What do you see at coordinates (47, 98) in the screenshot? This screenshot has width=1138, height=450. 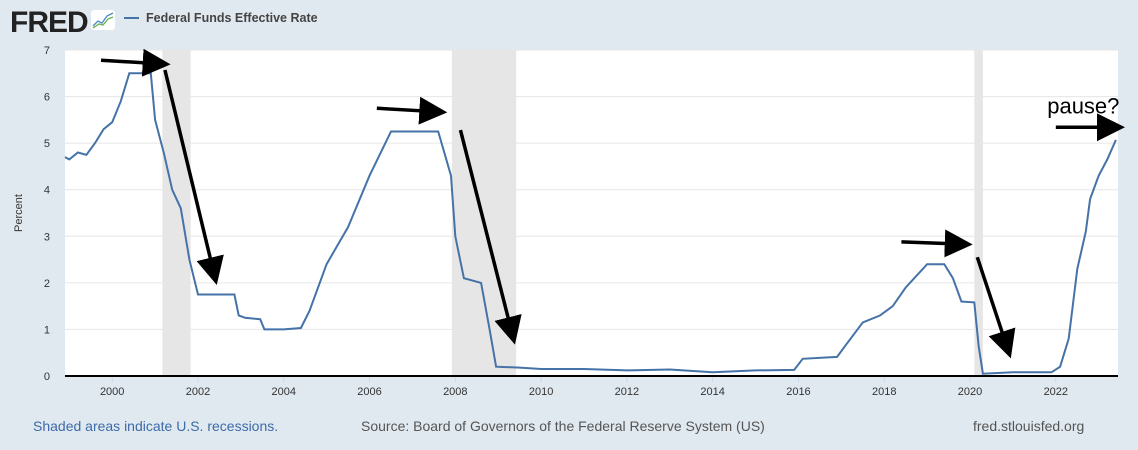 I see `y-tick-label: 6` at bounding box center [47, 98].